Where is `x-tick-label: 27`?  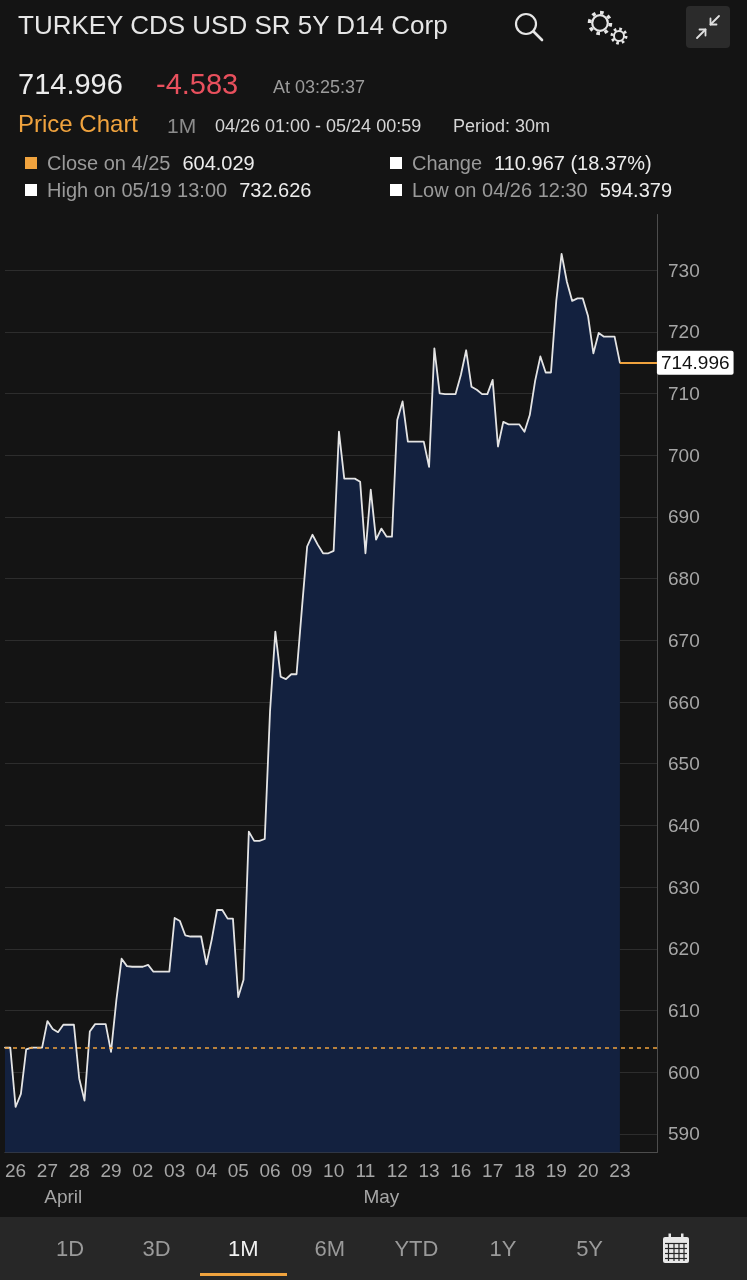
x-tick-label: 27 is located at coordinates (47, 1170).